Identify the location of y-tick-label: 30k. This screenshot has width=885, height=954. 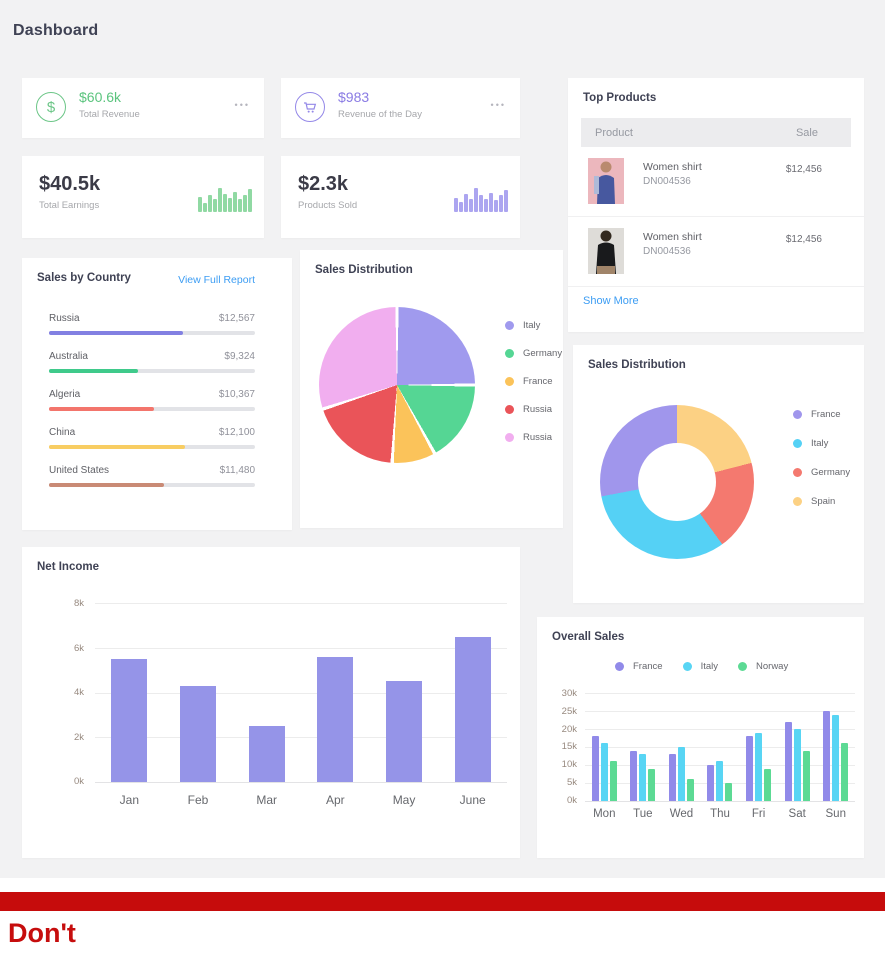
(569, 693).